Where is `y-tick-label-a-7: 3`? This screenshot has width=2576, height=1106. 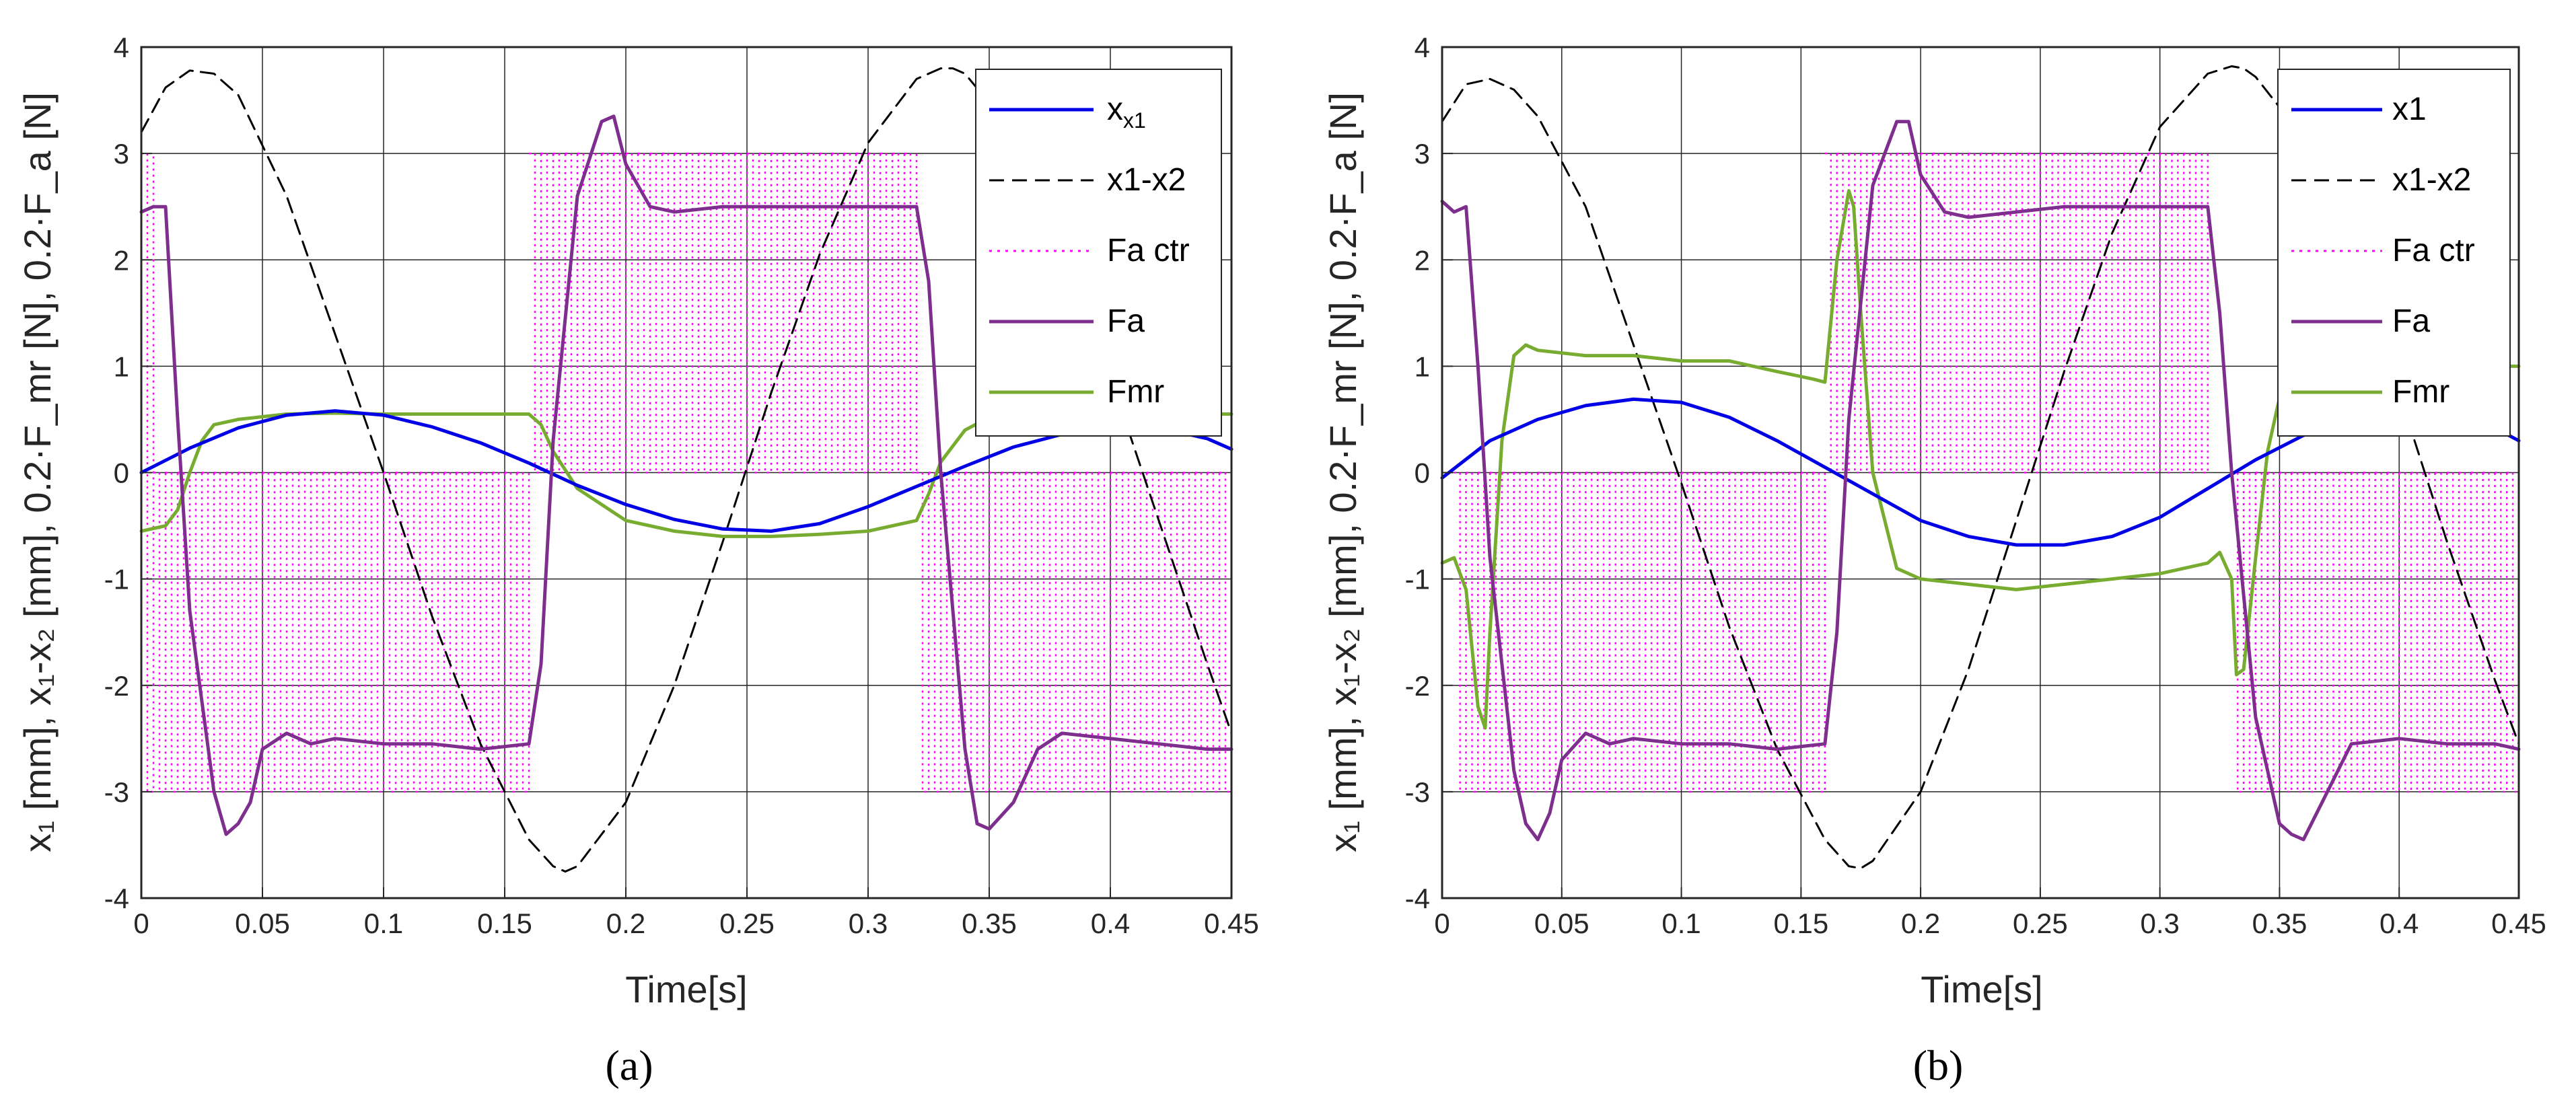
y-tick-label-a-7: 3 is located at coordinates (121, 154).